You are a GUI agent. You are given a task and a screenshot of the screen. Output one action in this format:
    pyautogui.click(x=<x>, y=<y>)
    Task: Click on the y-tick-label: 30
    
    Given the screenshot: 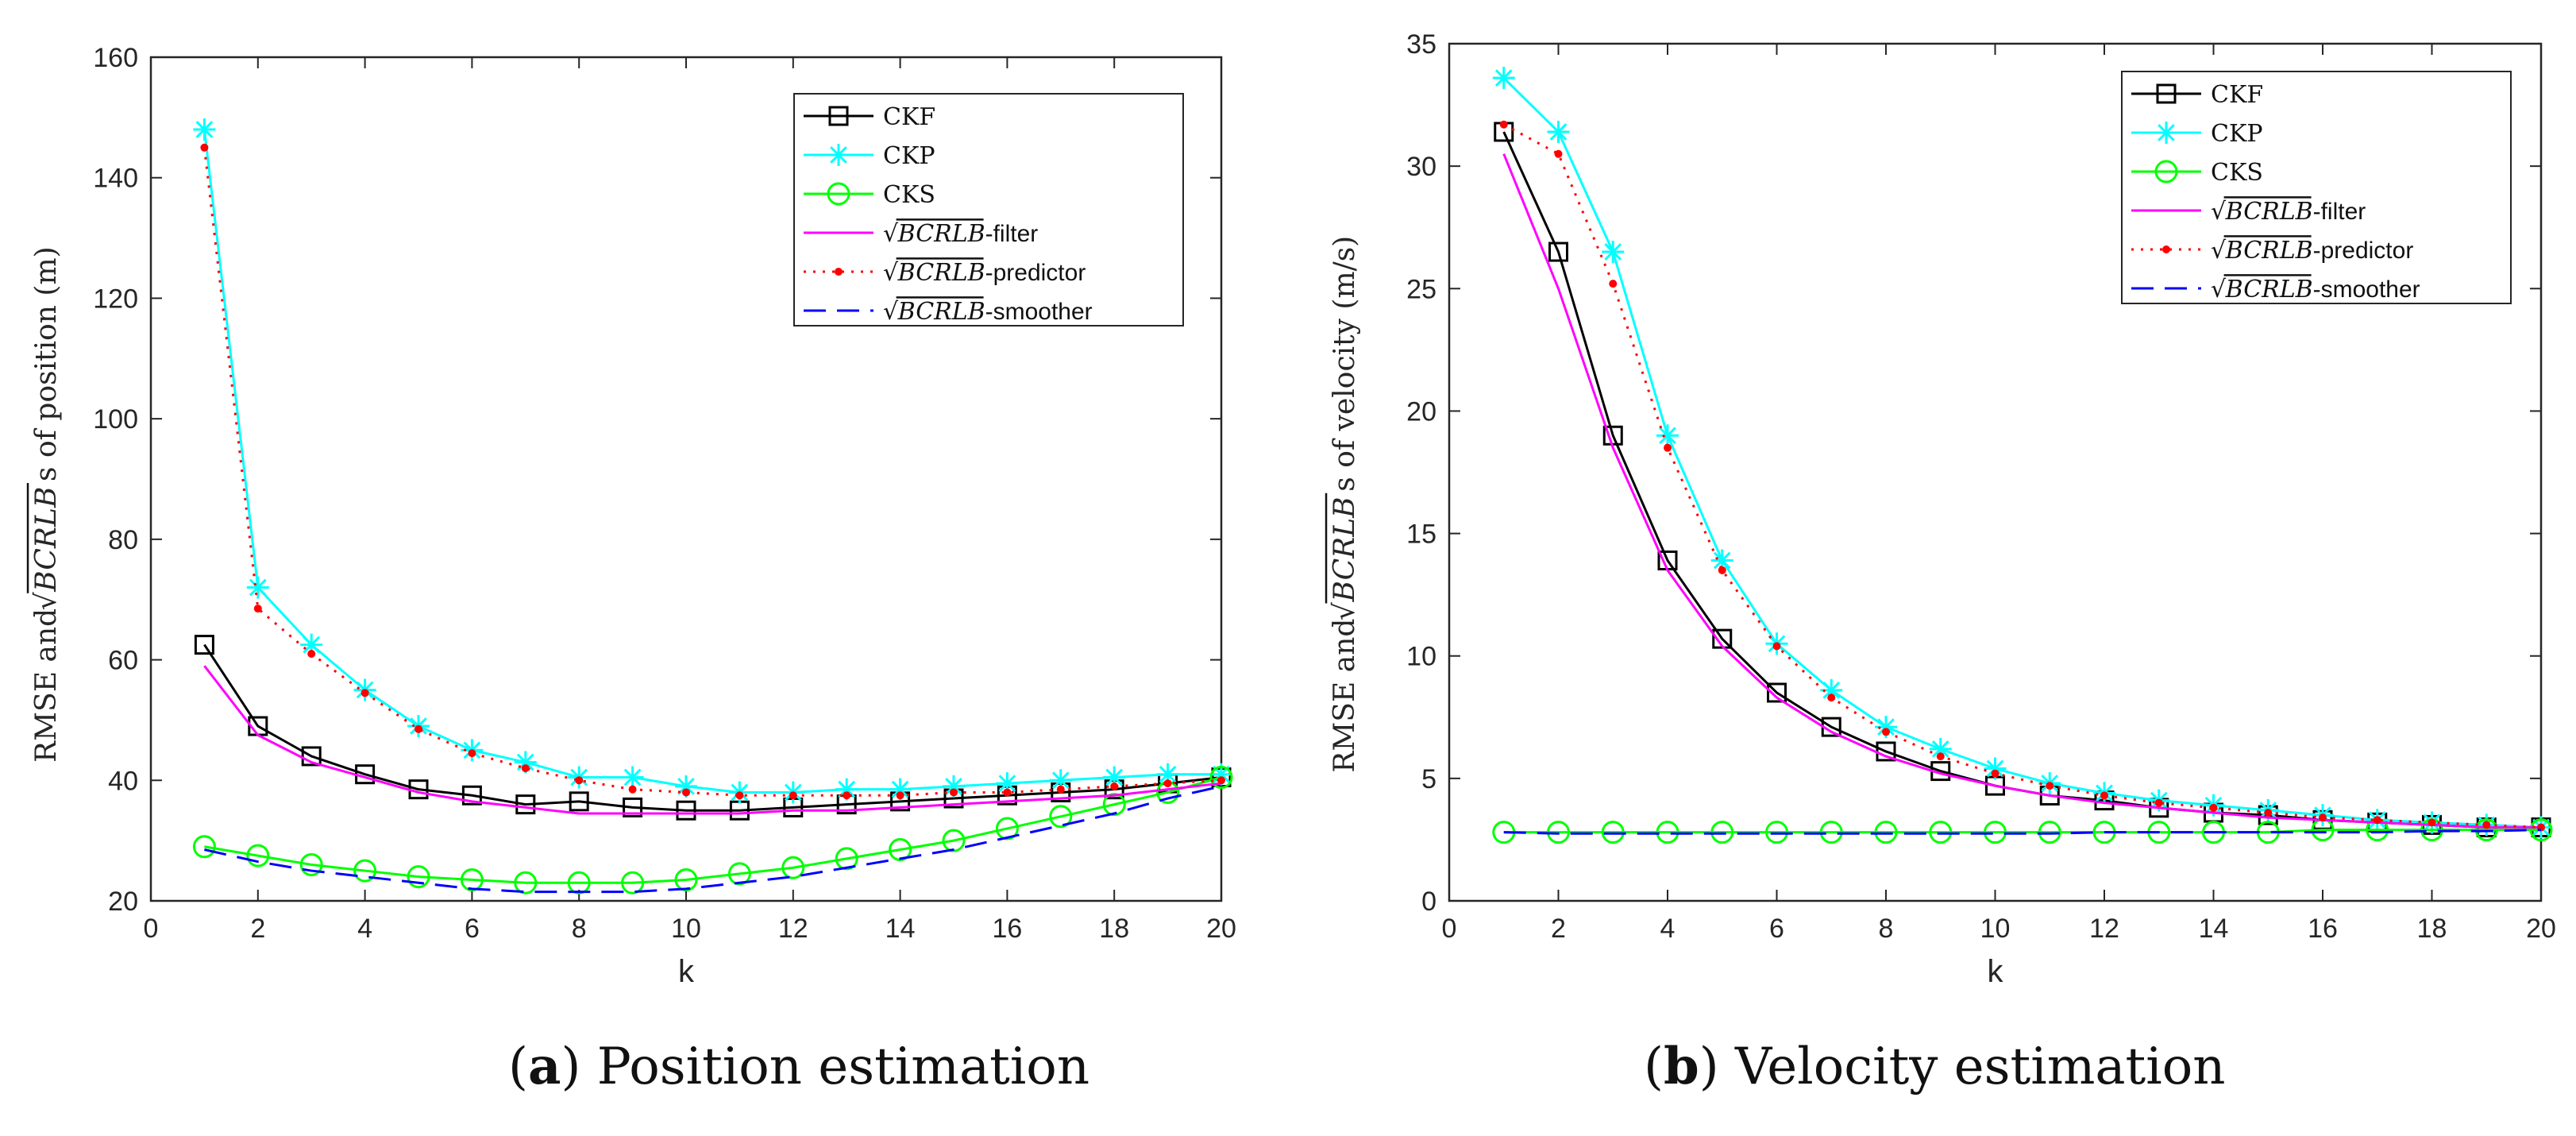 What is the action you would take?
    pyautogui.click(x=1421, y=167)
    